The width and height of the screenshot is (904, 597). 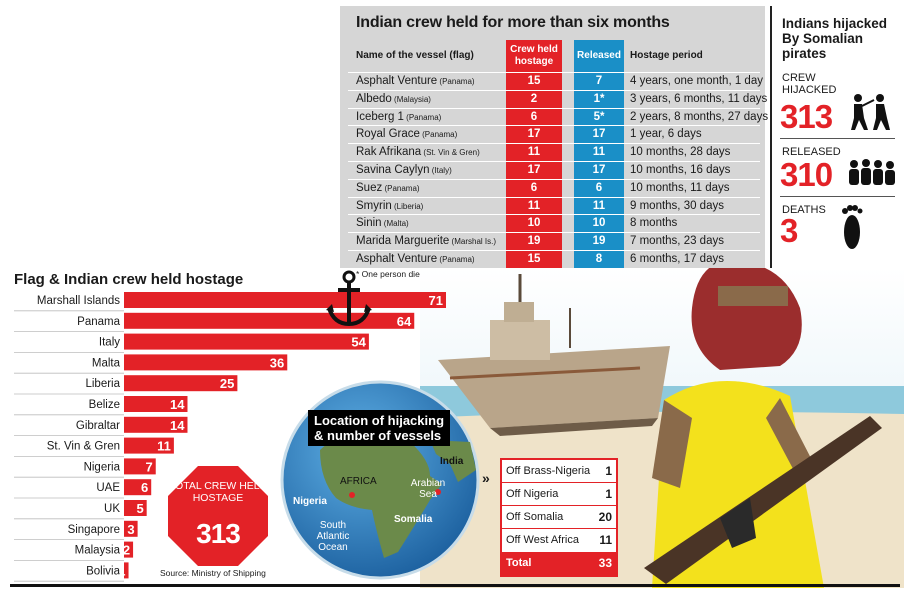 I want to click on map-label-africa: AFRICA, so click(x=358, y=481).